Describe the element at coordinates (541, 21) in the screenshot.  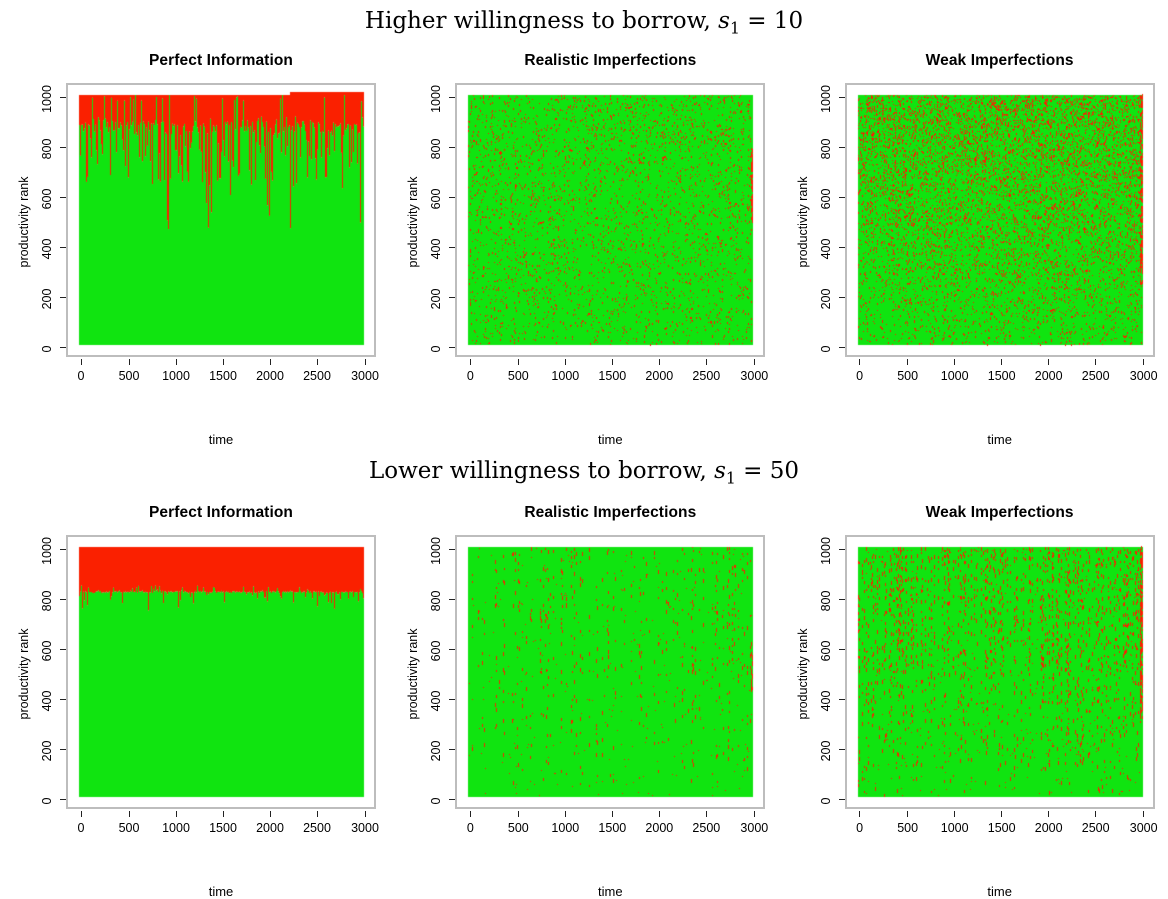
I see `row-title-text: Higher willingness to borrow,` at that location.